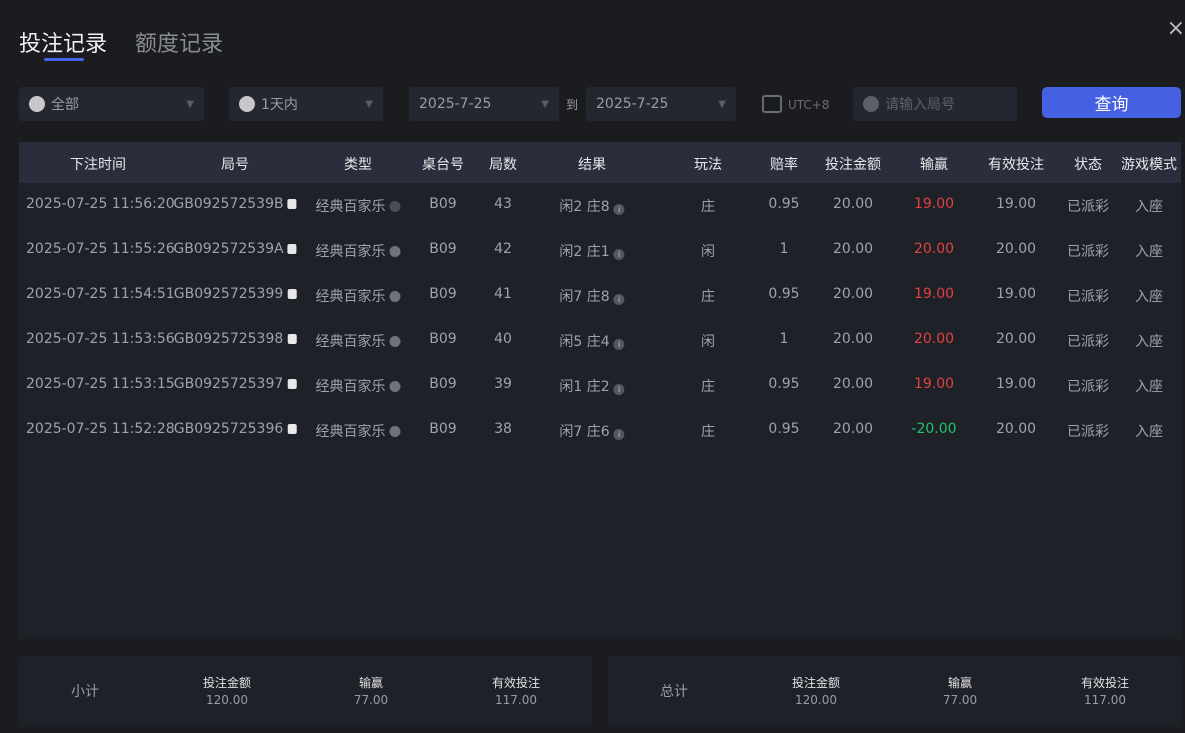  I want to click on total-panel: 总计 投注金额 120.00 输赢 77.00 有效投注 117.00, so click(894, 691).